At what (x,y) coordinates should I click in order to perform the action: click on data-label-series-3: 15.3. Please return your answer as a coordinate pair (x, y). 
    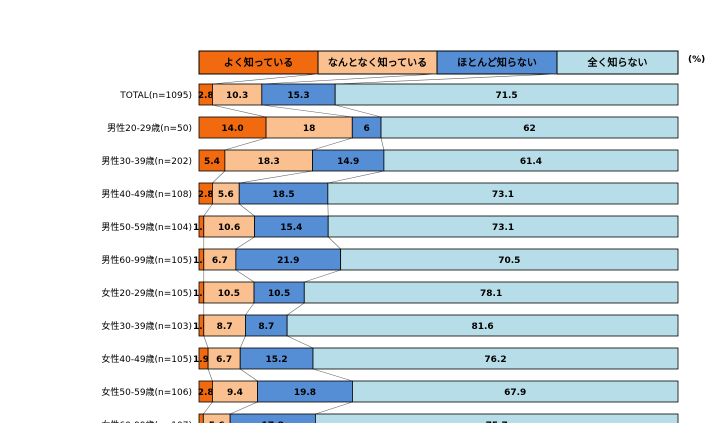
    Looking at the image, I should click on (298, 96).